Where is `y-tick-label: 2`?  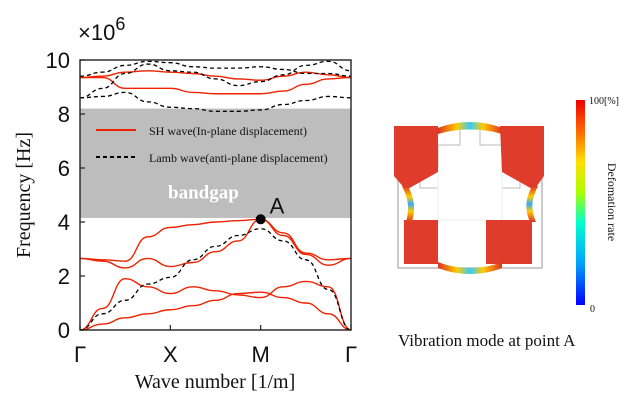
y-tick-label: 2 is located at coordinates (64, 276).